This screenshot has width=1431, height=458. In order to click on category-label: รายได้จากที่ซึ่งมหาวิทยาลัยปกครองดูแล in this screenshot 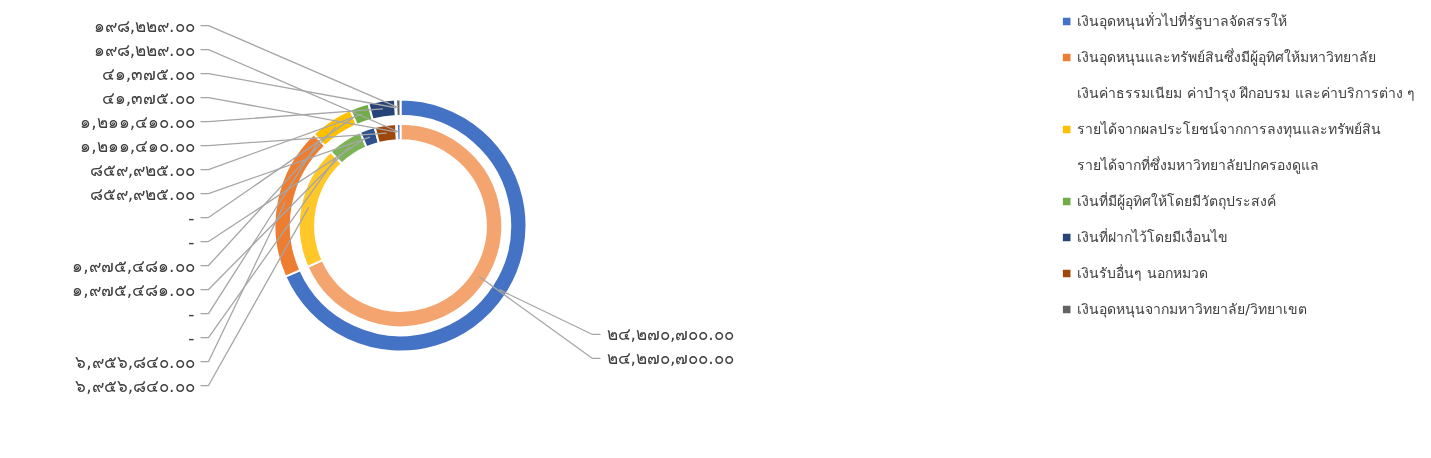, I will do `click(1198, 165)`.